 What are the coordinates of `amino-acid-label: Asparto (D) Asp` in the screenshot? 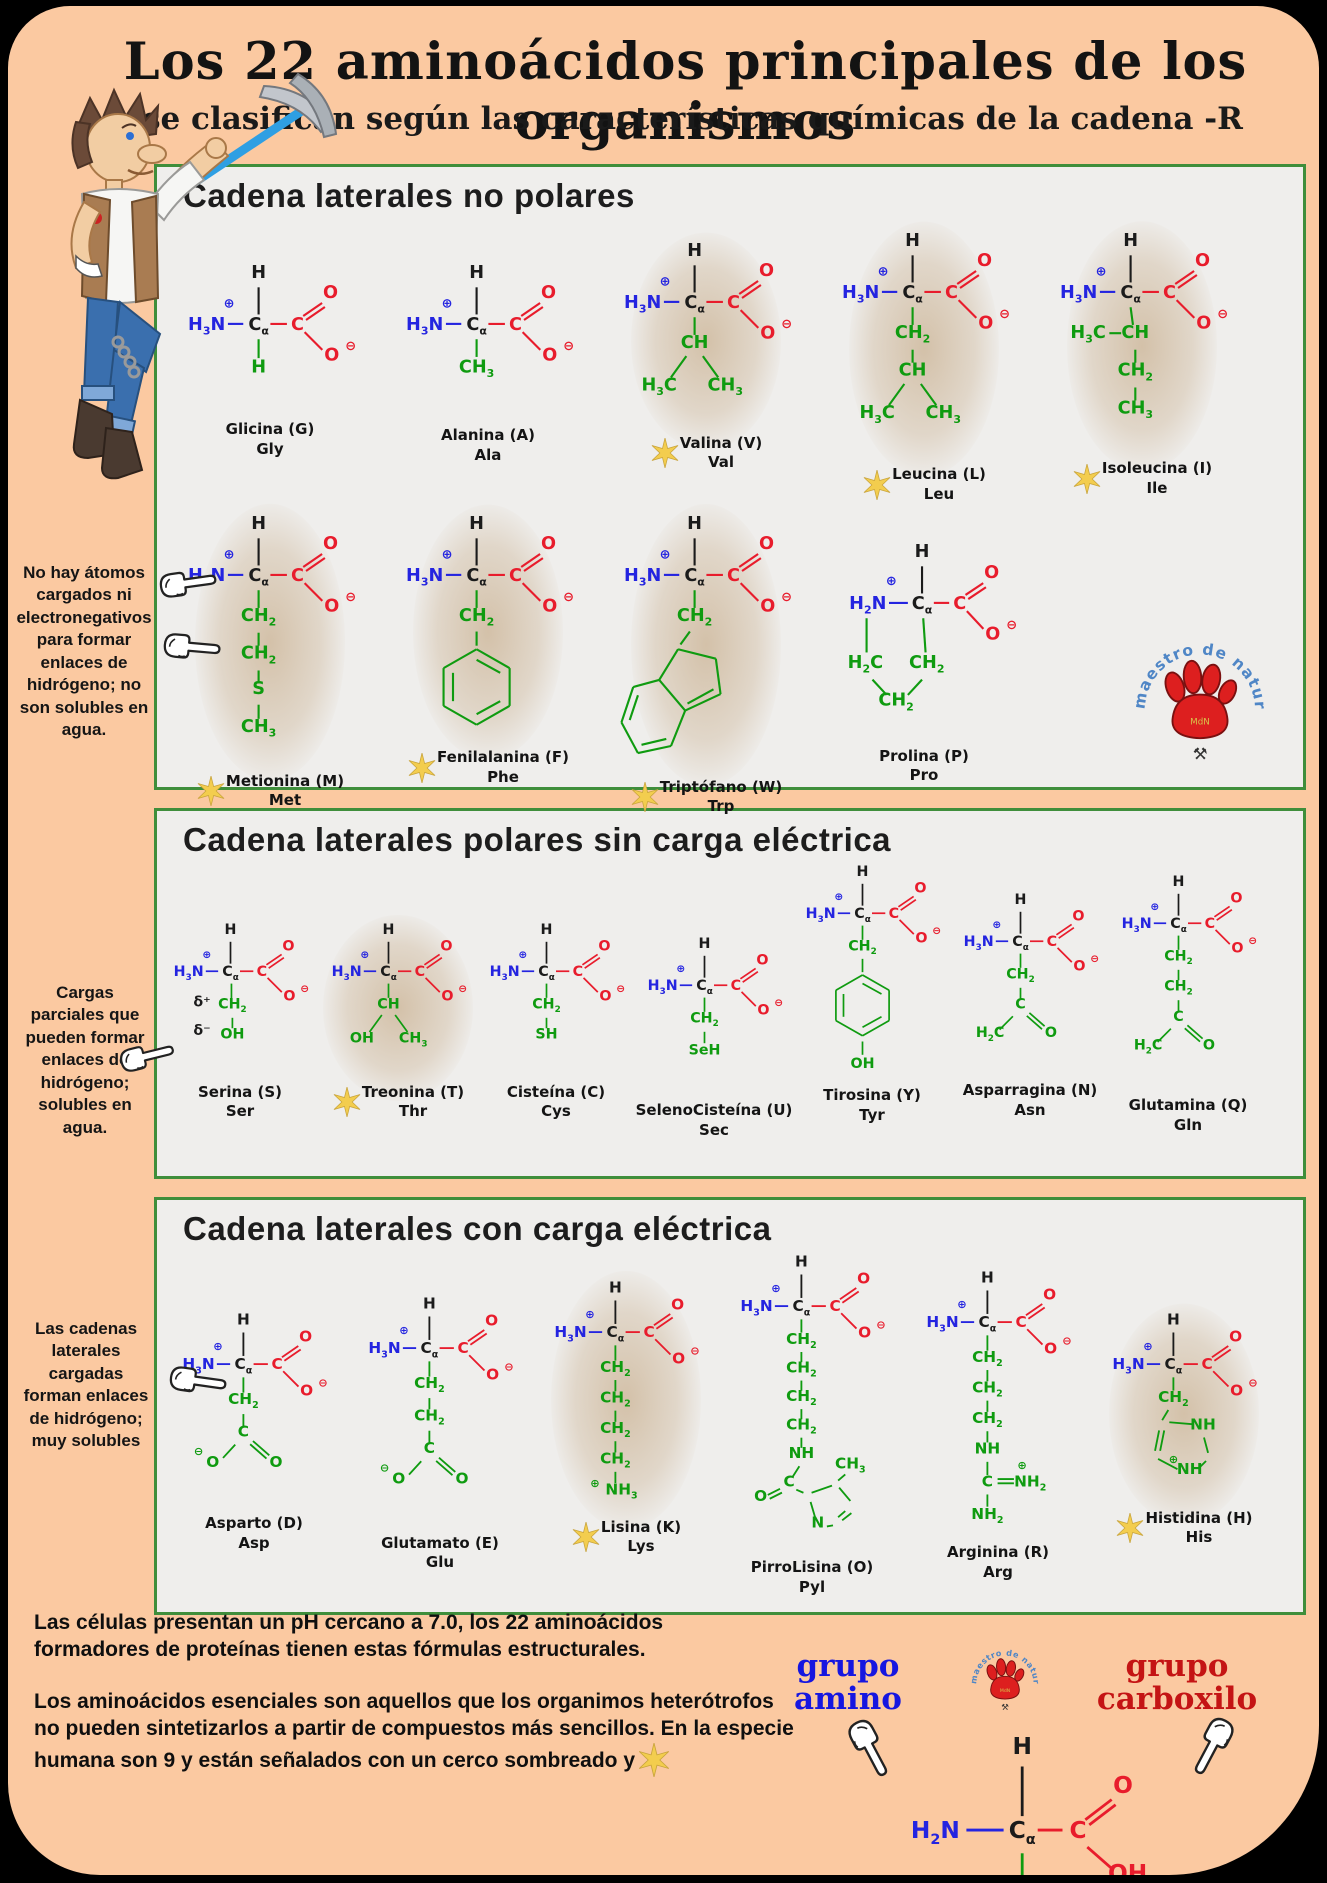 It's located at (254, 1533).